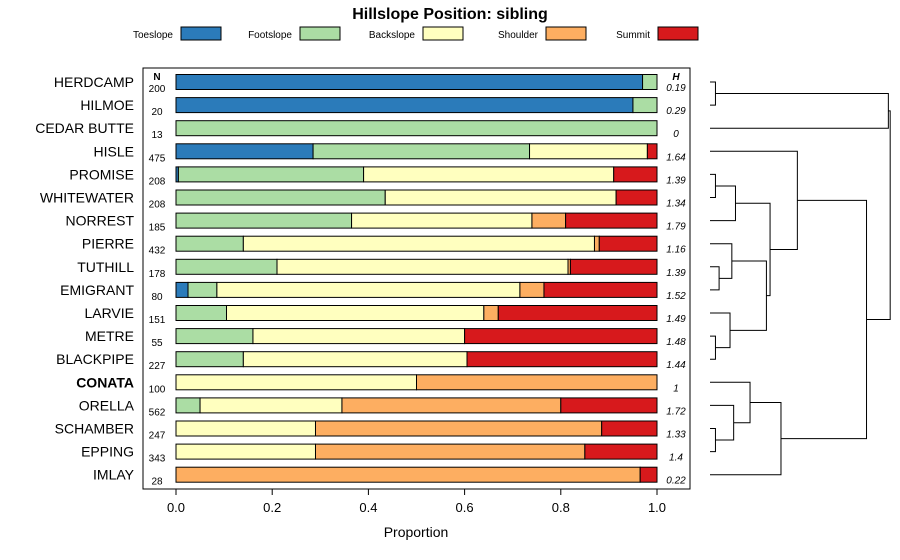  I want to click on category-label: CONATA, so click(105, 382).